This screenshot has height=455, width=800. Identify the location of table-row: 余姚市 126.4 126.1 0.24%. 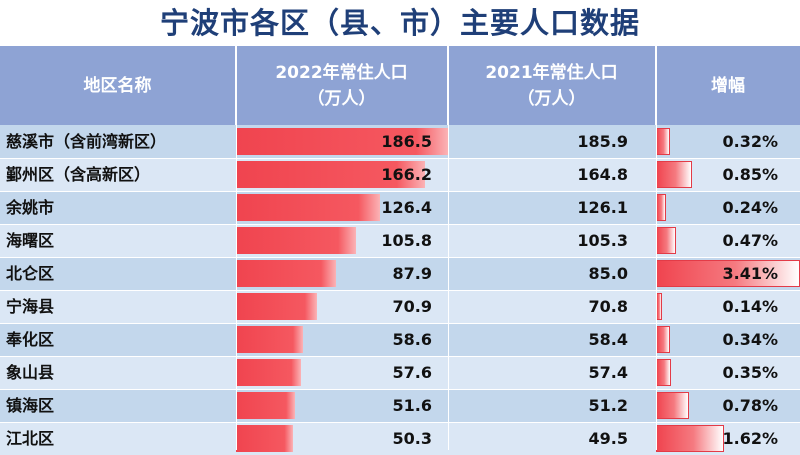
(400, 207).